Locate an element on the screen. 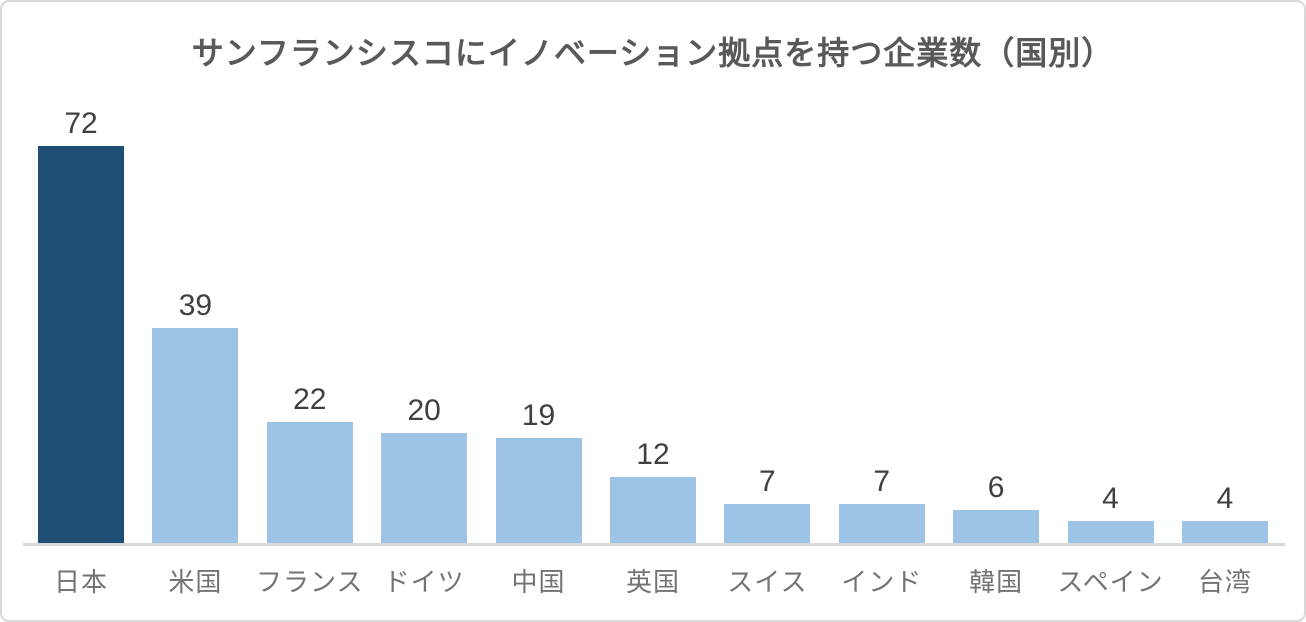  bar-slot: 39 is located at coordinates (195, 416).